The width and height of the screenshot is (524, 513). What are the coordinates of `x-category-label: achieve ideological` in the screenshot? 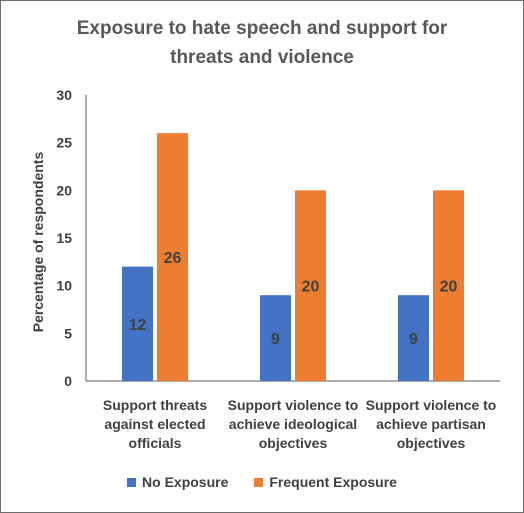 It's located at (293, 424).